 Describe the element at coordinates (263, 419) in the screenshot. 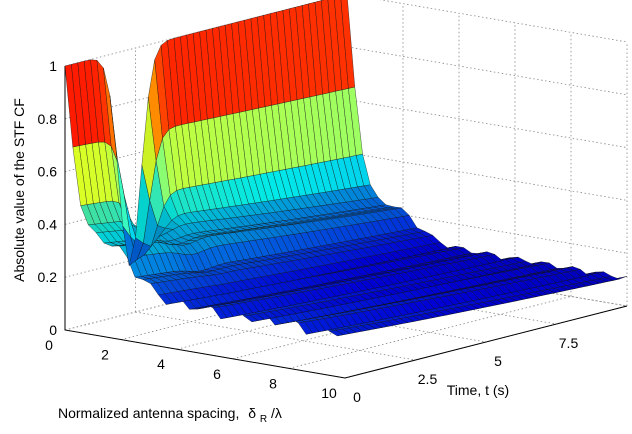

I see `x-axis-label-sub: R` at that location.